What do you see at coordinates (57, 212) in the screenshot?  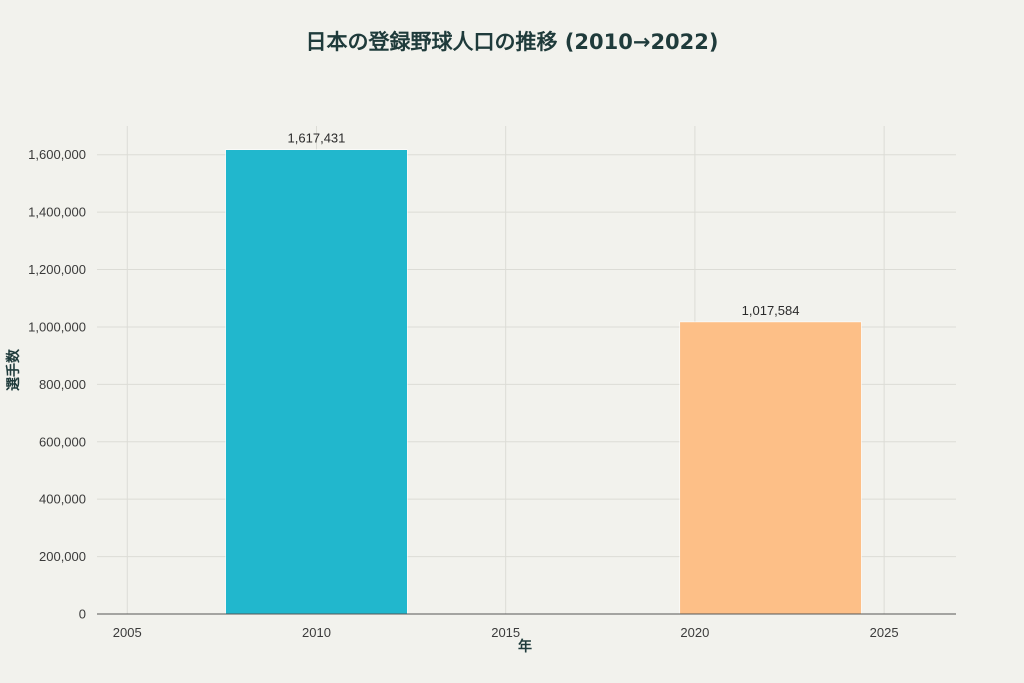 I see `y-tick-label: 1,400,000` at bounding box center [57, 212].